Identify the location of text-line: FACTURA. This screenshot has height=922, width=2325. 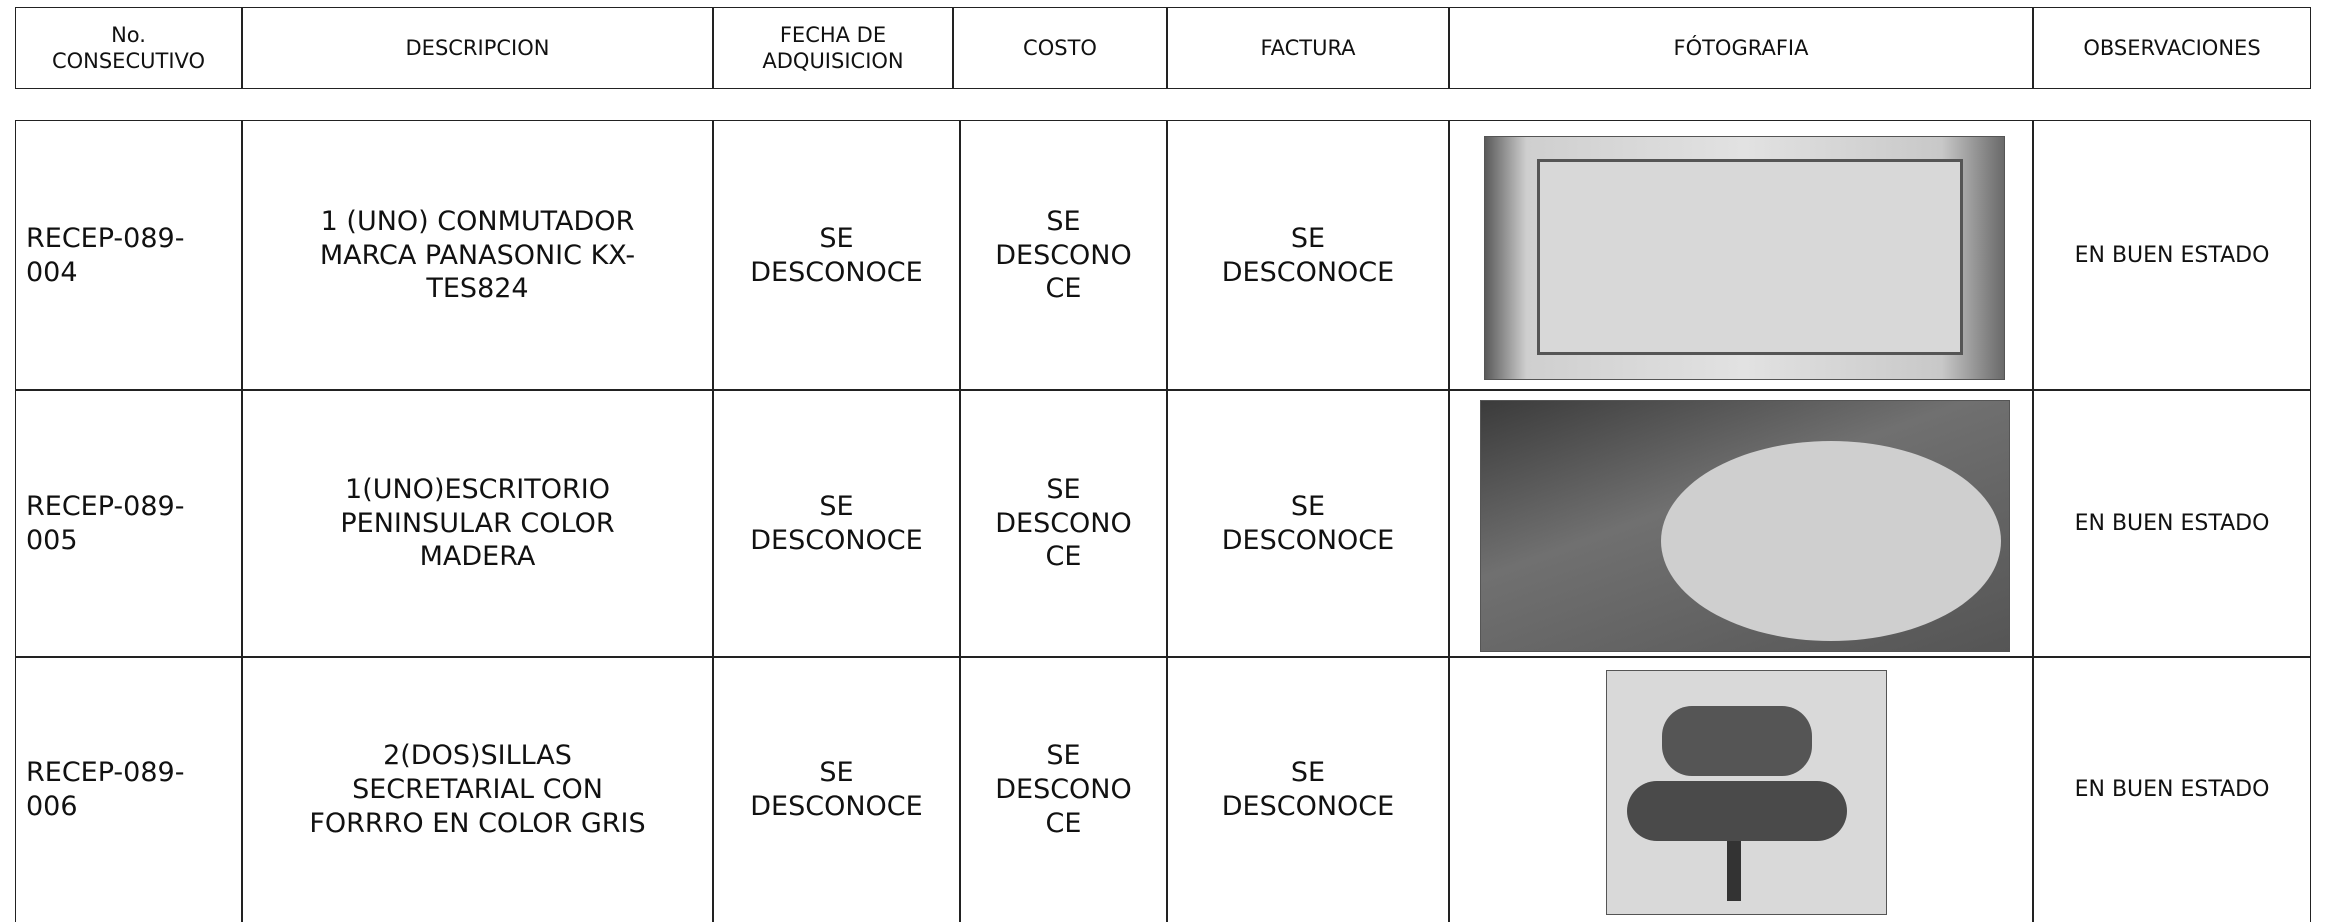
(1308, 47).